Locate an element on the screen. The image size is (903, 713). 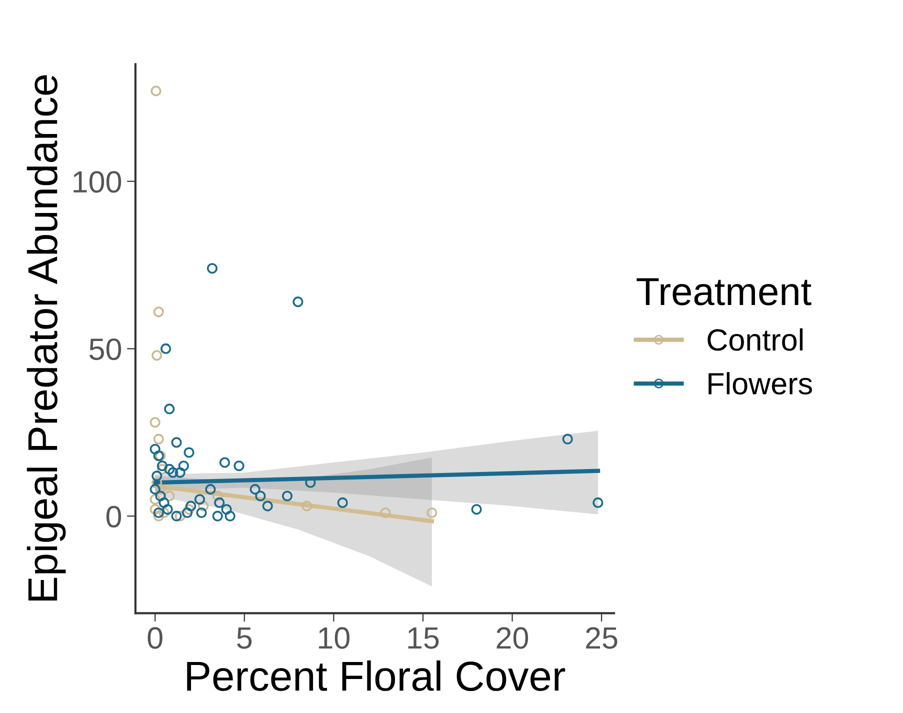
x-tick-label: 10 is located at coordinates (334, 638).